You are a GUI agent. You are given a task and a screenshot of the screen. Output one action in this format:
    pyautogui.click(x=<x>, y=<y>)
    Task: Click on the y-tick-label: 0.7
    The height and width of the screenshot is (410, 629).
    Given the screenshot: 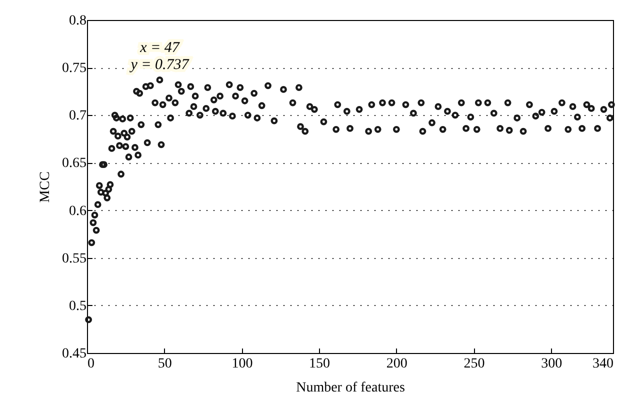 What is the action you would take?
    pyautogui.click(x=77, y=116)
    